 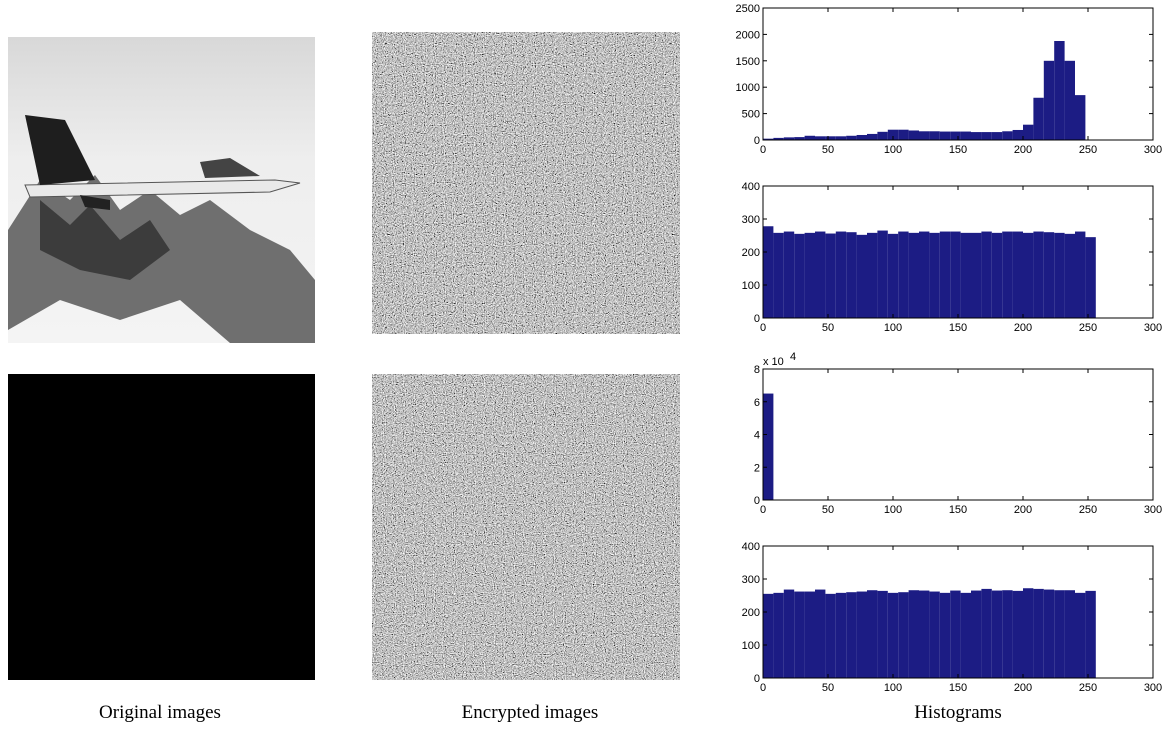 I want to click on caption: Original images, so click(x=160, y=712).